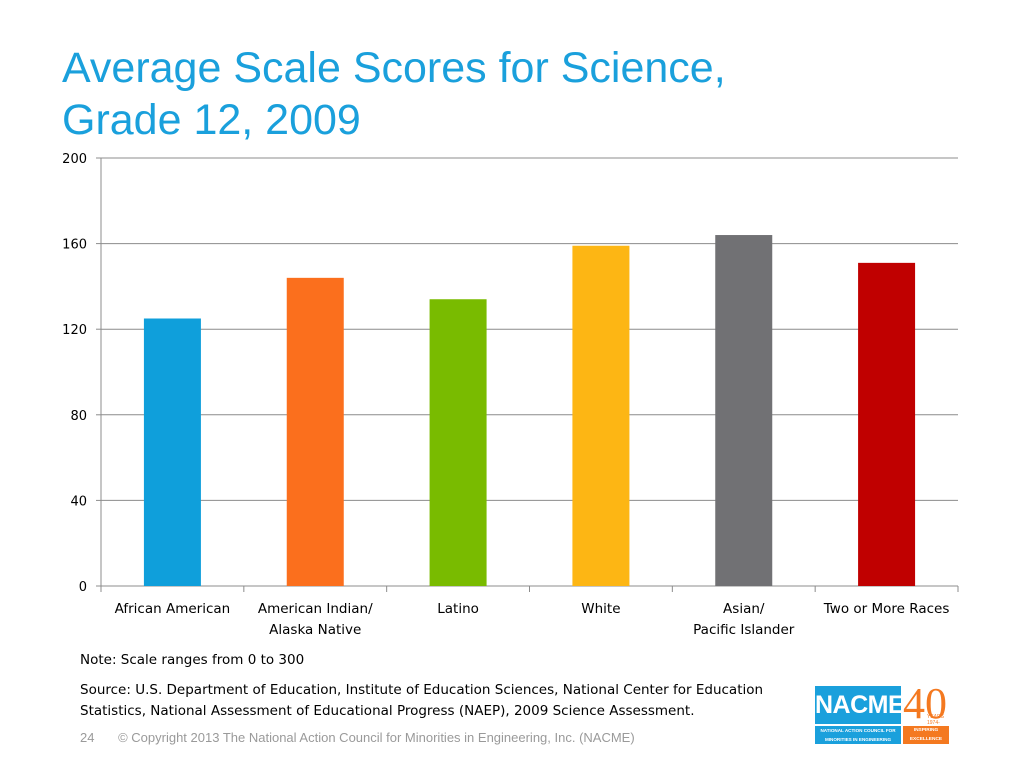 This screenshot has height=768, width=1024. Describe the element at coordinates (87, 737) in the screenshot. I see `page-number: 24` at that location.